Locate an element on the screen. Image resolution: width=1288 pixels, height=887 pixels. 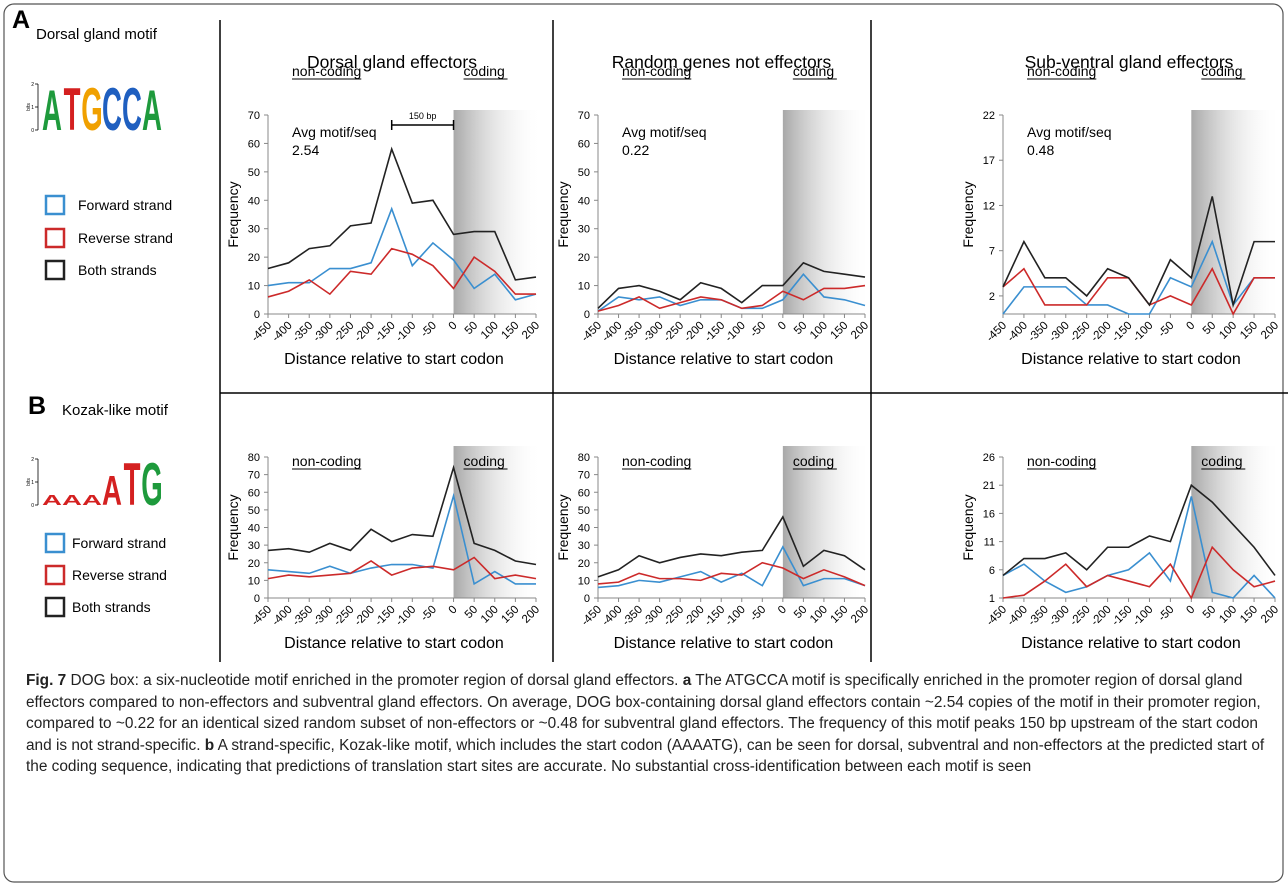
y-tick-label: 50 is located at coordinates (254, 511).